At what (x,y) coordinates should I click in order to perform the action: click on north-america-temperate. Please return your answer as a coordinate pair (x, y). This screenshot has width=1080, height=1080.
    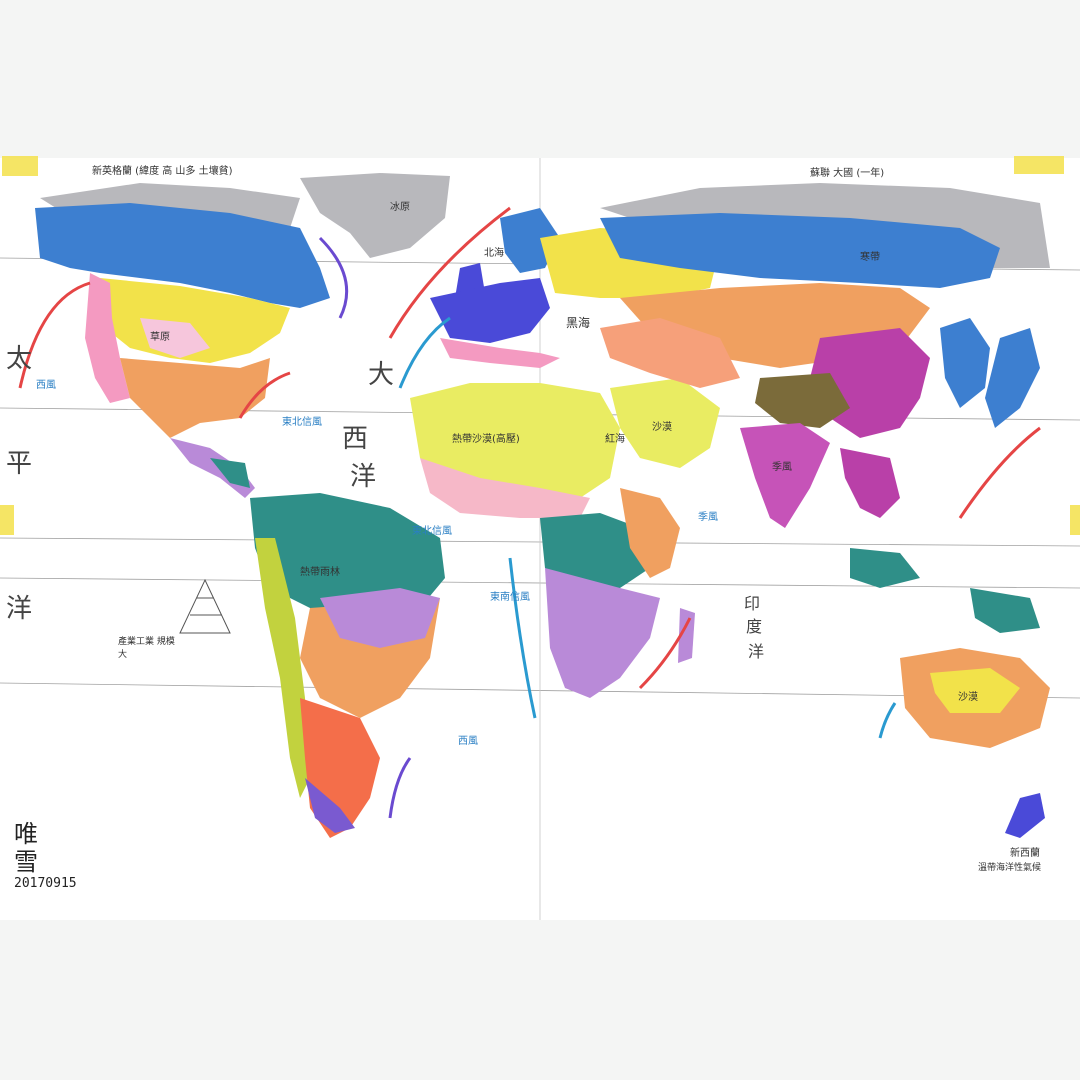
    Looking at the image, I should click on (195, 320).